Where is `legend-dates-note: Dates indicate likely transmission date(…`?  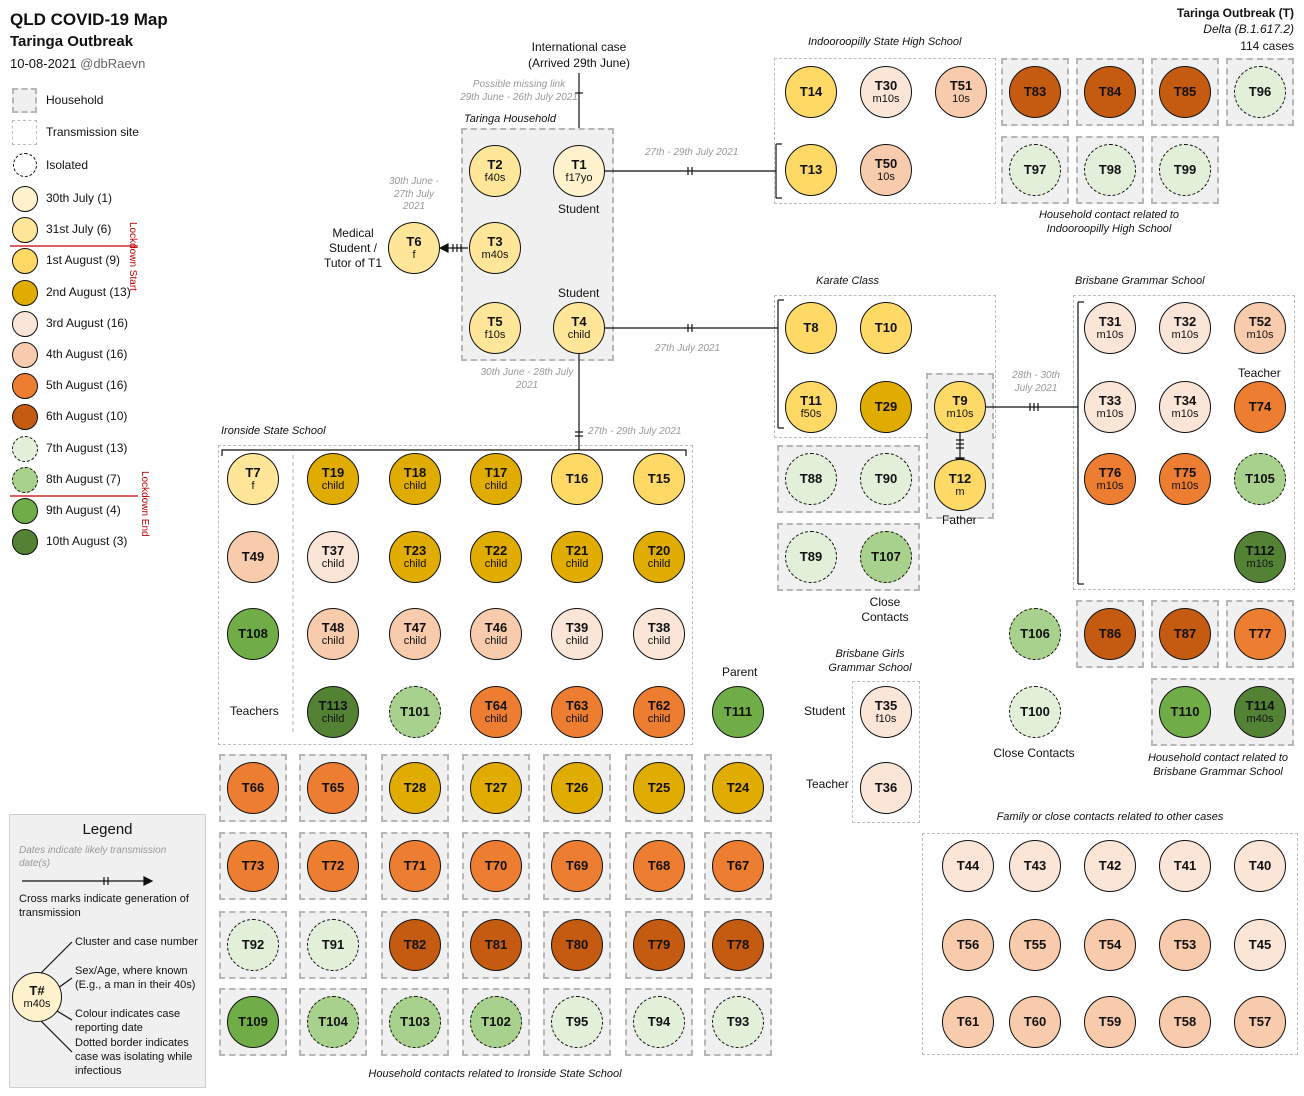 legend-dates-note: Dates indicate likely transmission date(… is located at coordinates (93, 857).